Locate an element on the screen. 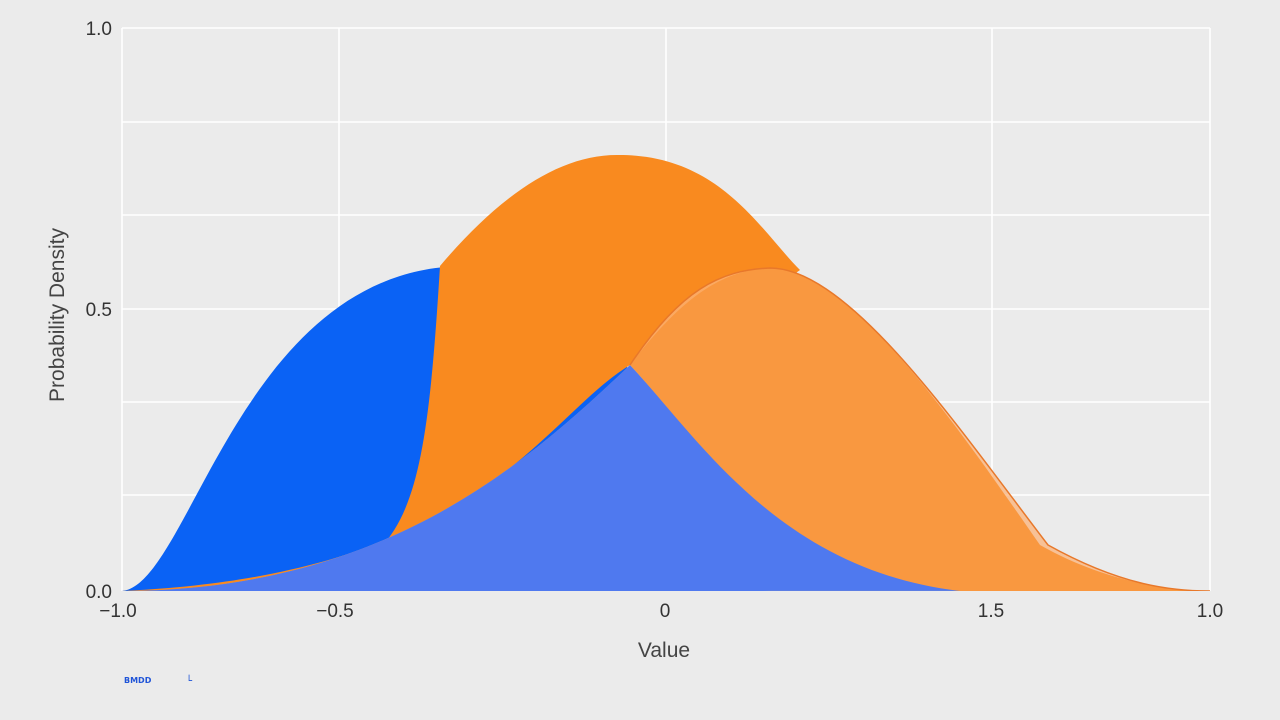 This screenshot has width=1280, height=720. legend-label: BMDD is located at coordinates (138, 680).